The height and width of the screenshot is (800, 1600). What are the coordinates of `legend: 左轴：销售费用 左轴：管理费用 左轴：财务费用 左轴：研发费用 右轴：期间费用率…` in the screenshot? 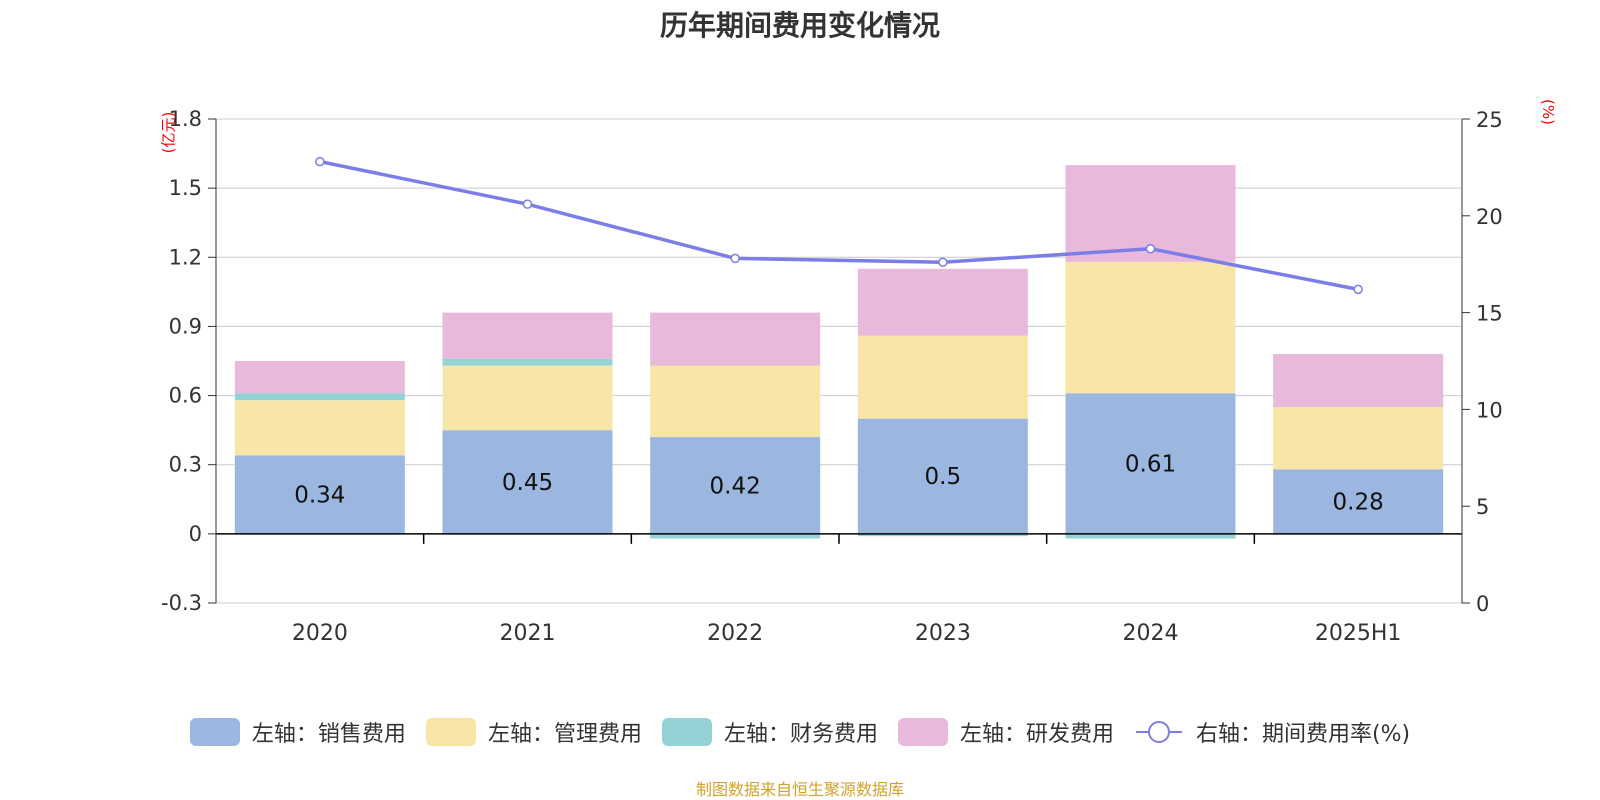 It's located at (800, 732).